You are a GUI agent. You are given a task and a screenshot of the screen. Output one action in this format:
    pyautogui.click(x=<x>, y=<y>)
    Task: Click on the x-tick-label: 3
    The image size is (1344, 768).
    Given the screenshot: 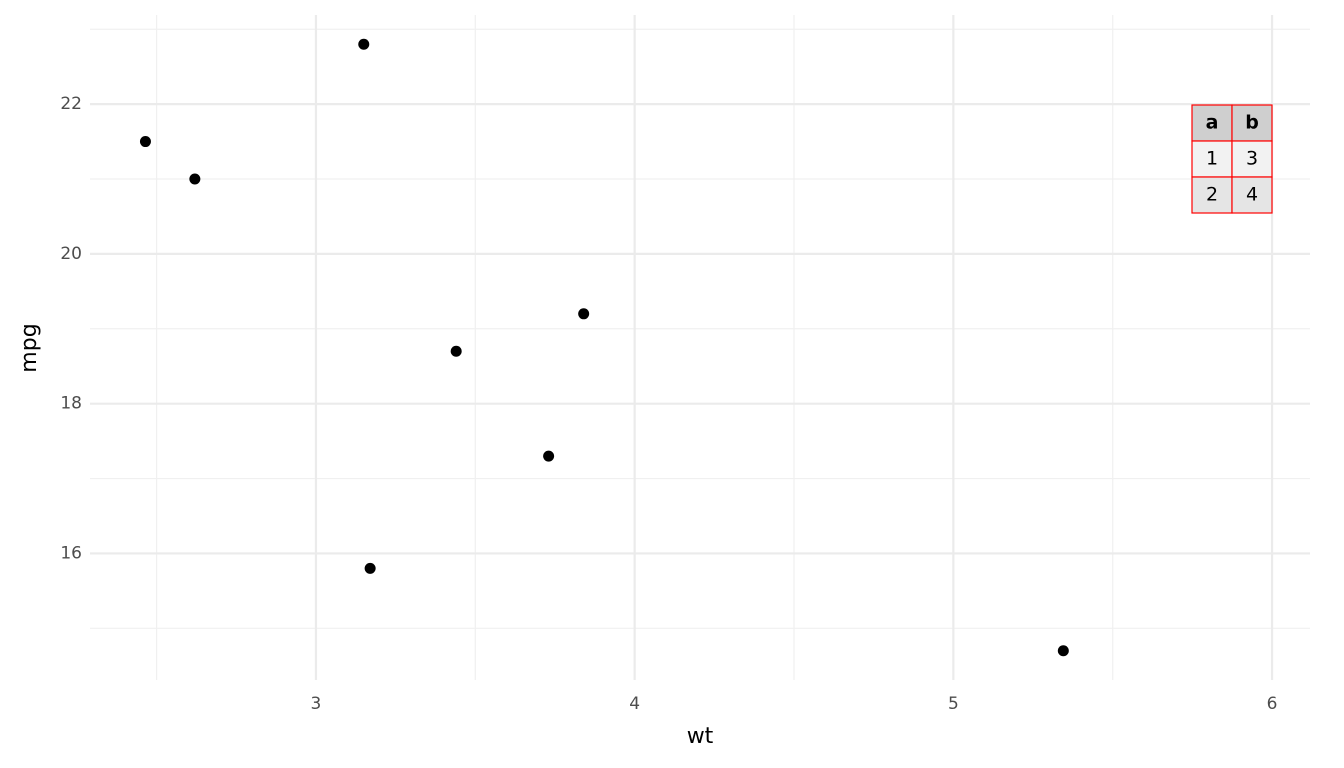 What is the action you would take?
    pyautogui.click(x=316, y=704)
    